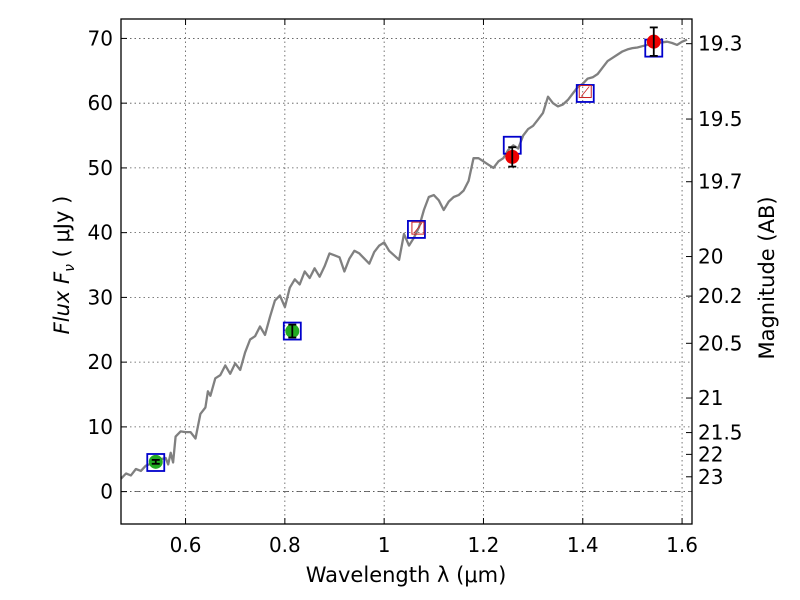 The height and width of the screenshot is (600, 800). What do you see at coordinates (710, 454) in the screenshot?
I see `mag-tick-label: 22` at bounding box center [710, 454].